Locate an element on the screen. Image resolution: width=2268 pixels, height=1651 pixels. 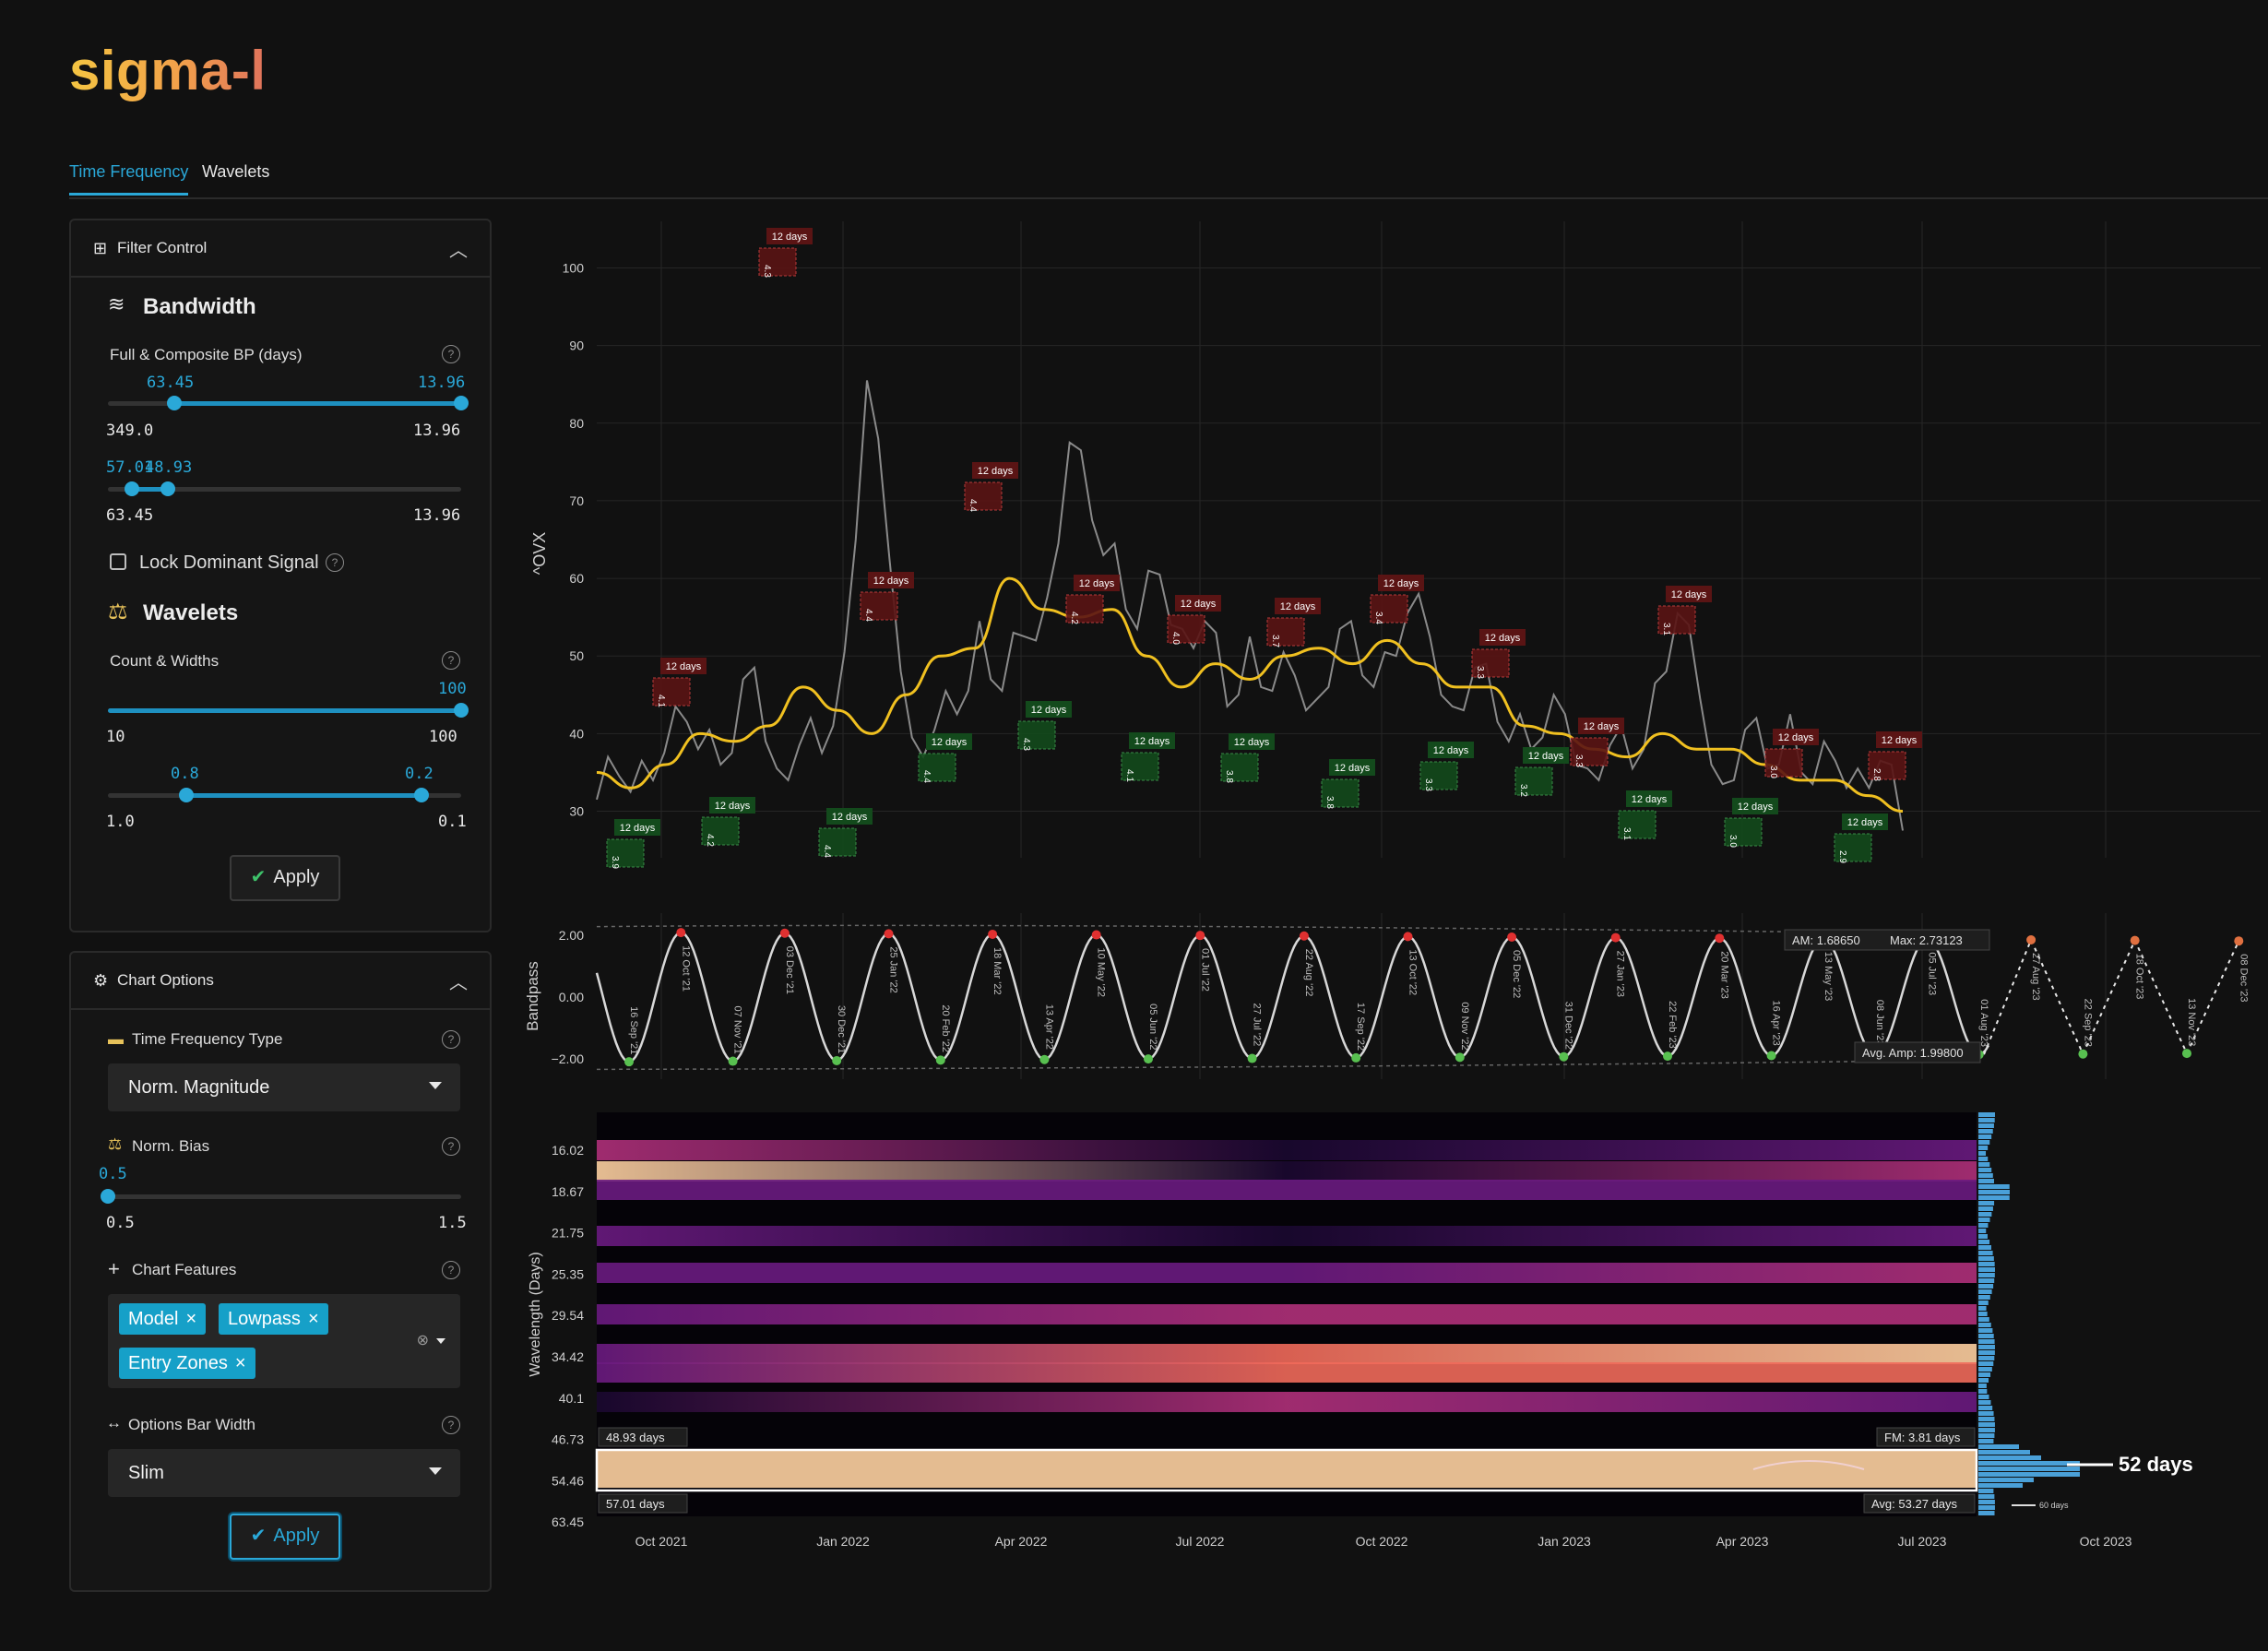
tab-wavelets: Wavelets is located at coordinates (236, 171).